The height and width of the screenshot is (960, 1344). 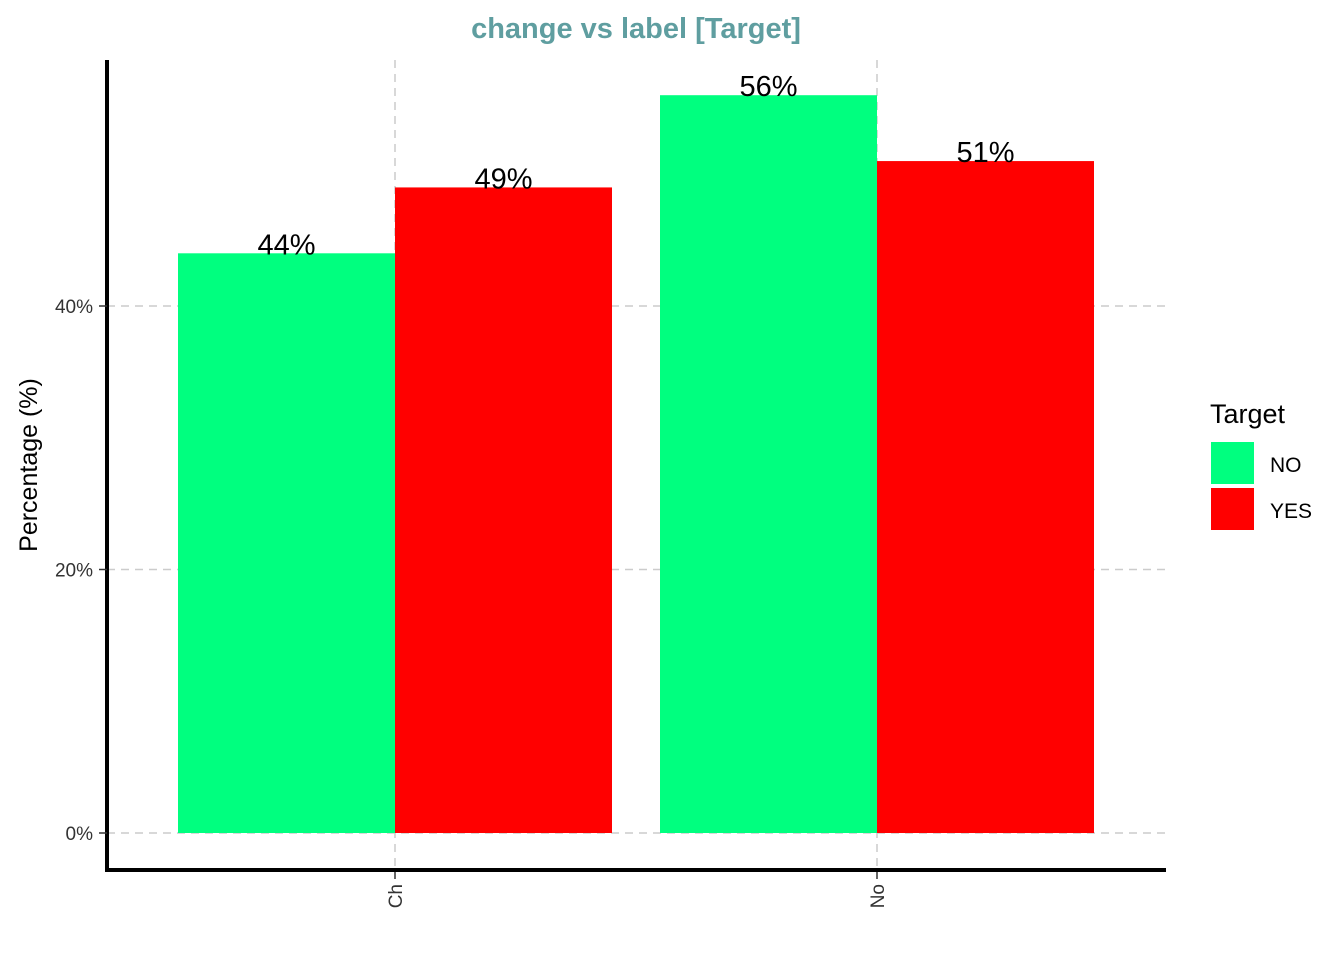 I want to click on legend: Target NO YES, so click(x=1261, y=464).